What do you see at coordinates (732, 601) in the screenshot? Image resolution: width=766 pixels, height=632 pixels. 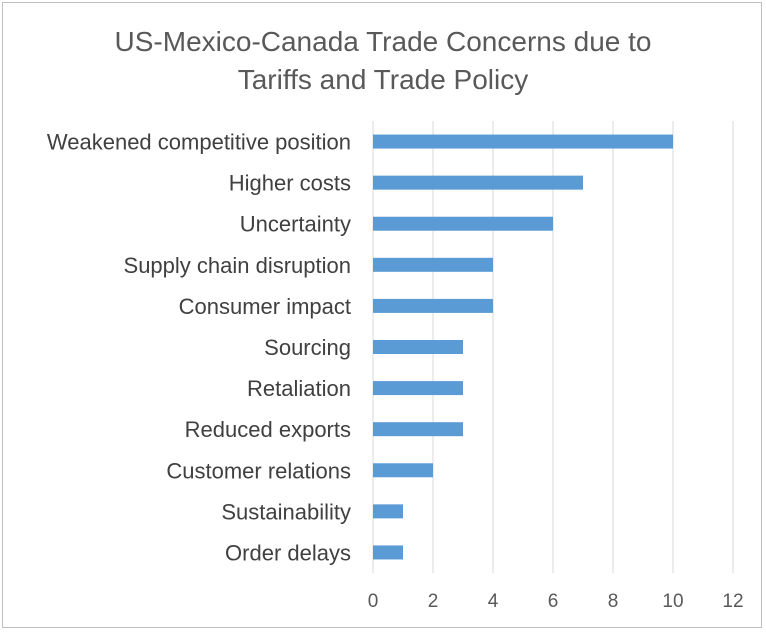 I see `x-tick-label-12: 12` at bounding box center [732, 601].